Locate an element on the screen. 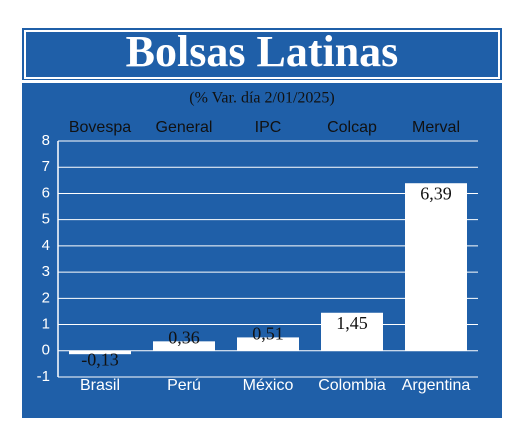  y-tick-label: 1 is located at coordinates (46, 324).